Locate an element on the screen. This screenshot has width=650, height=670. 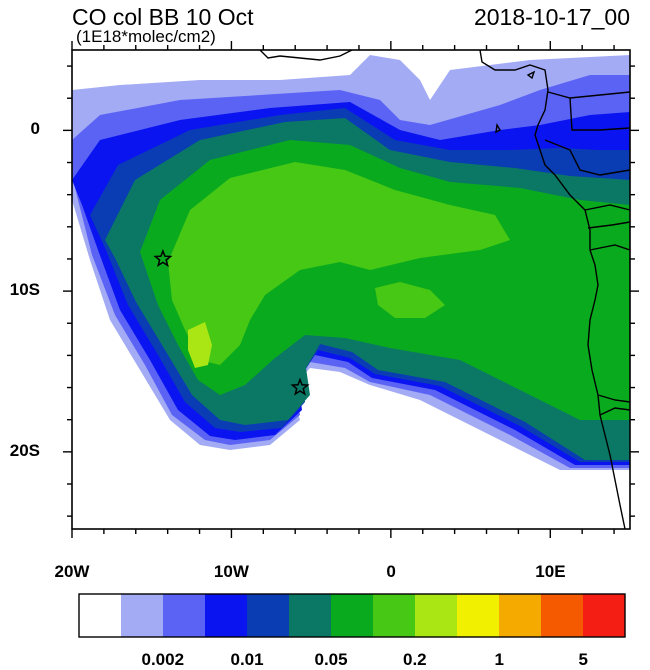
lat-label: 10S is located at coordinates (24, 290).